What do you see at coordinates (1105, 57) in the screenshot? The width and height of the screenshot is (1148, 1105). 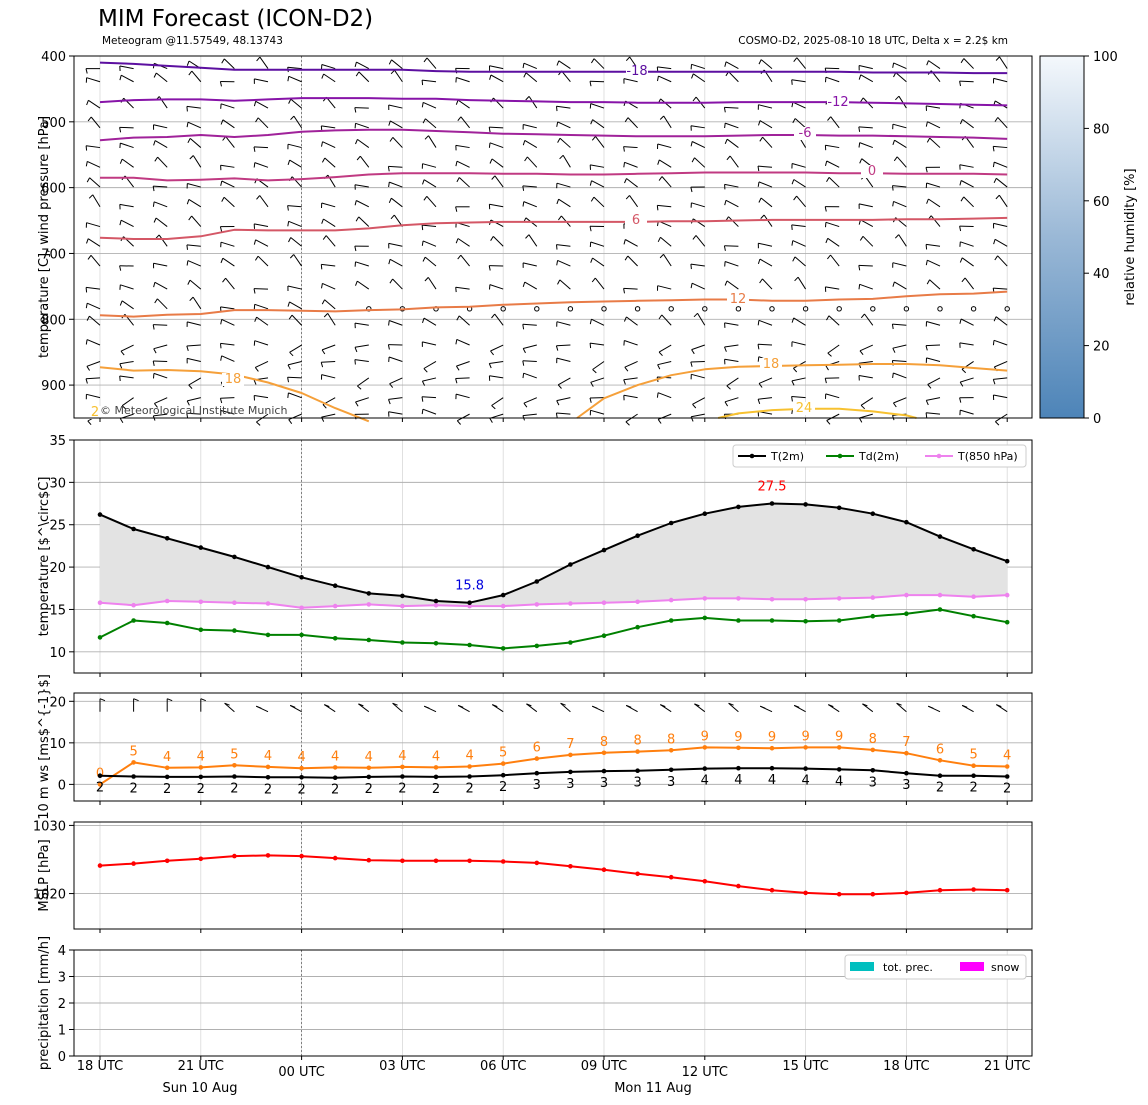 I see `colorbar-tick-label: 100` at bounding box center [1105, 57].